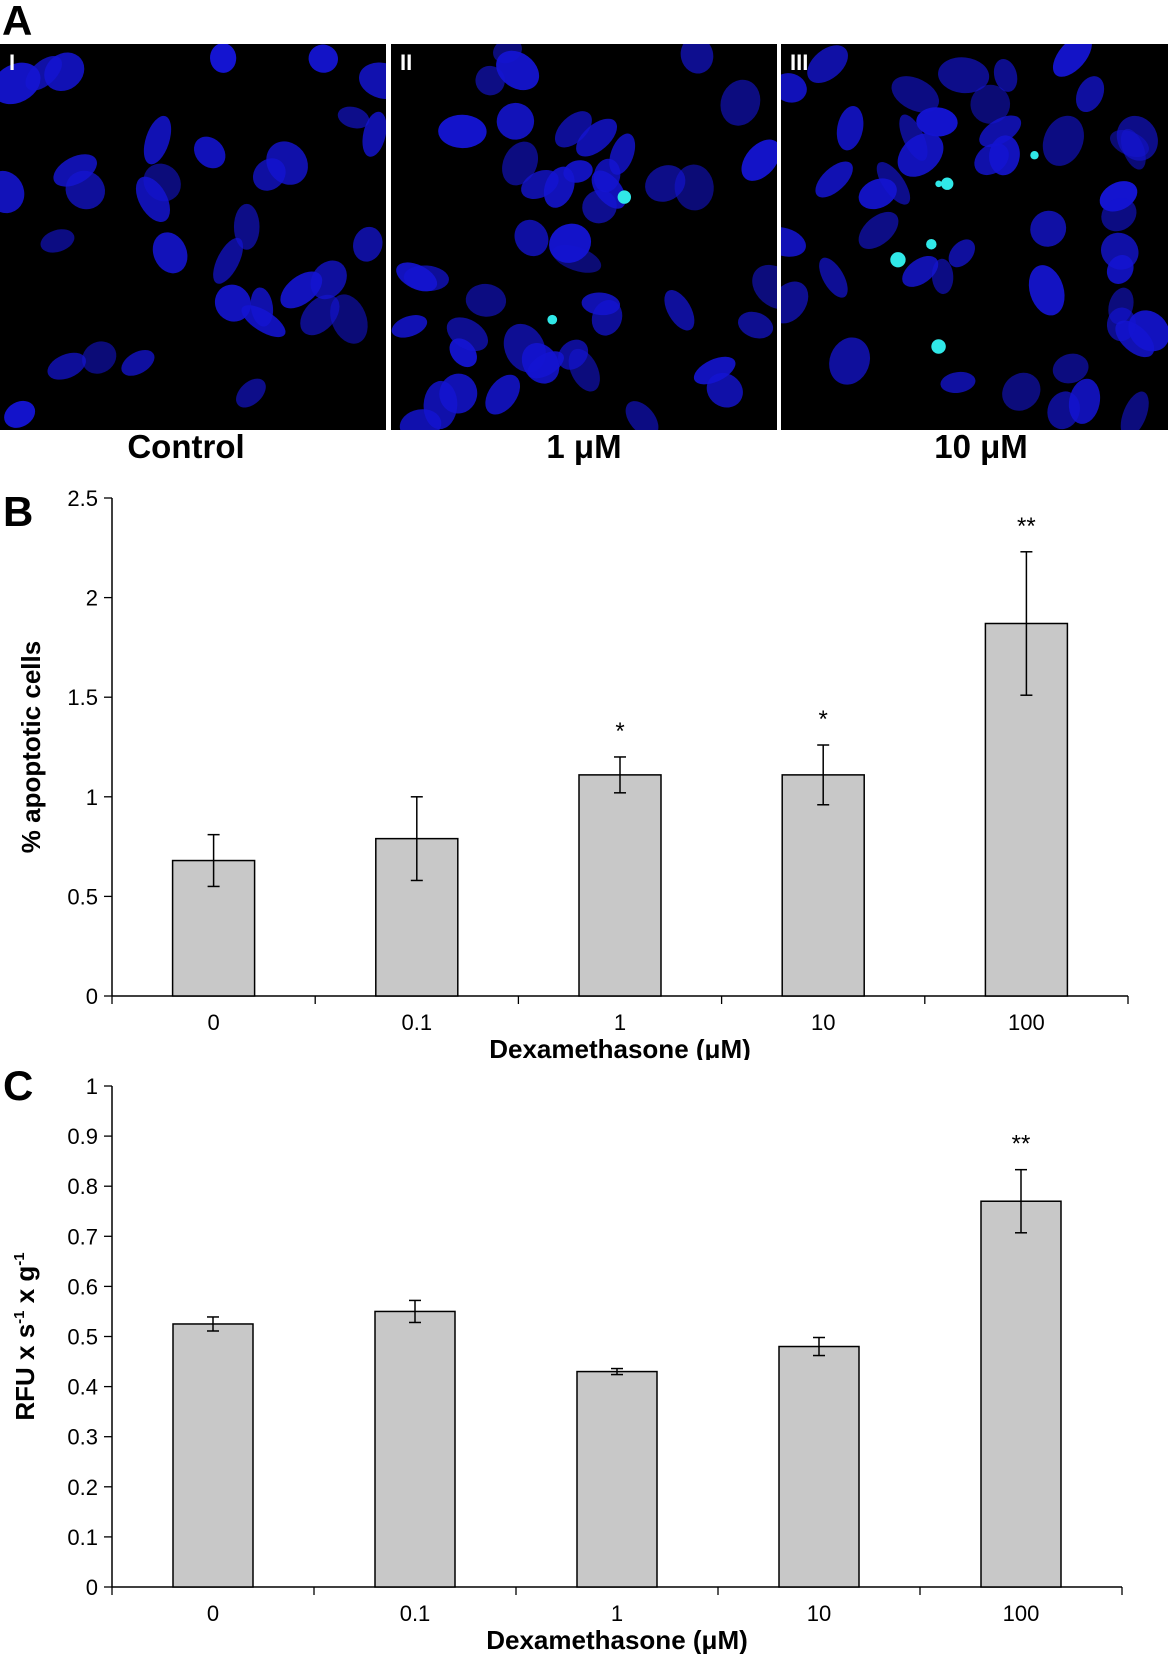  What do you see at coordinates (415, 1449) in the screenshot?
I see `bar-0.1` at bounding box center [415, 1449].